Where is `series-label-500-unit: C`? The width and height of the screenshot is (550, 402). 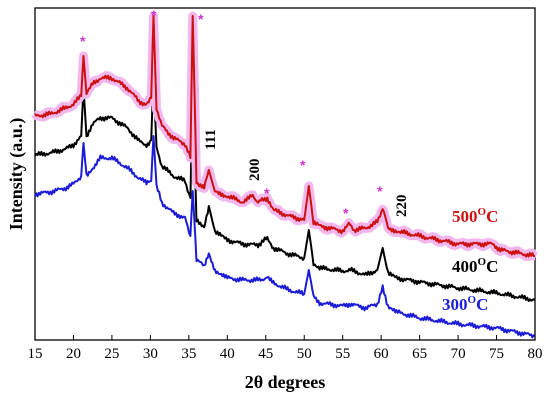 series-label-500-unit: C is located at coordinates (492, 216).